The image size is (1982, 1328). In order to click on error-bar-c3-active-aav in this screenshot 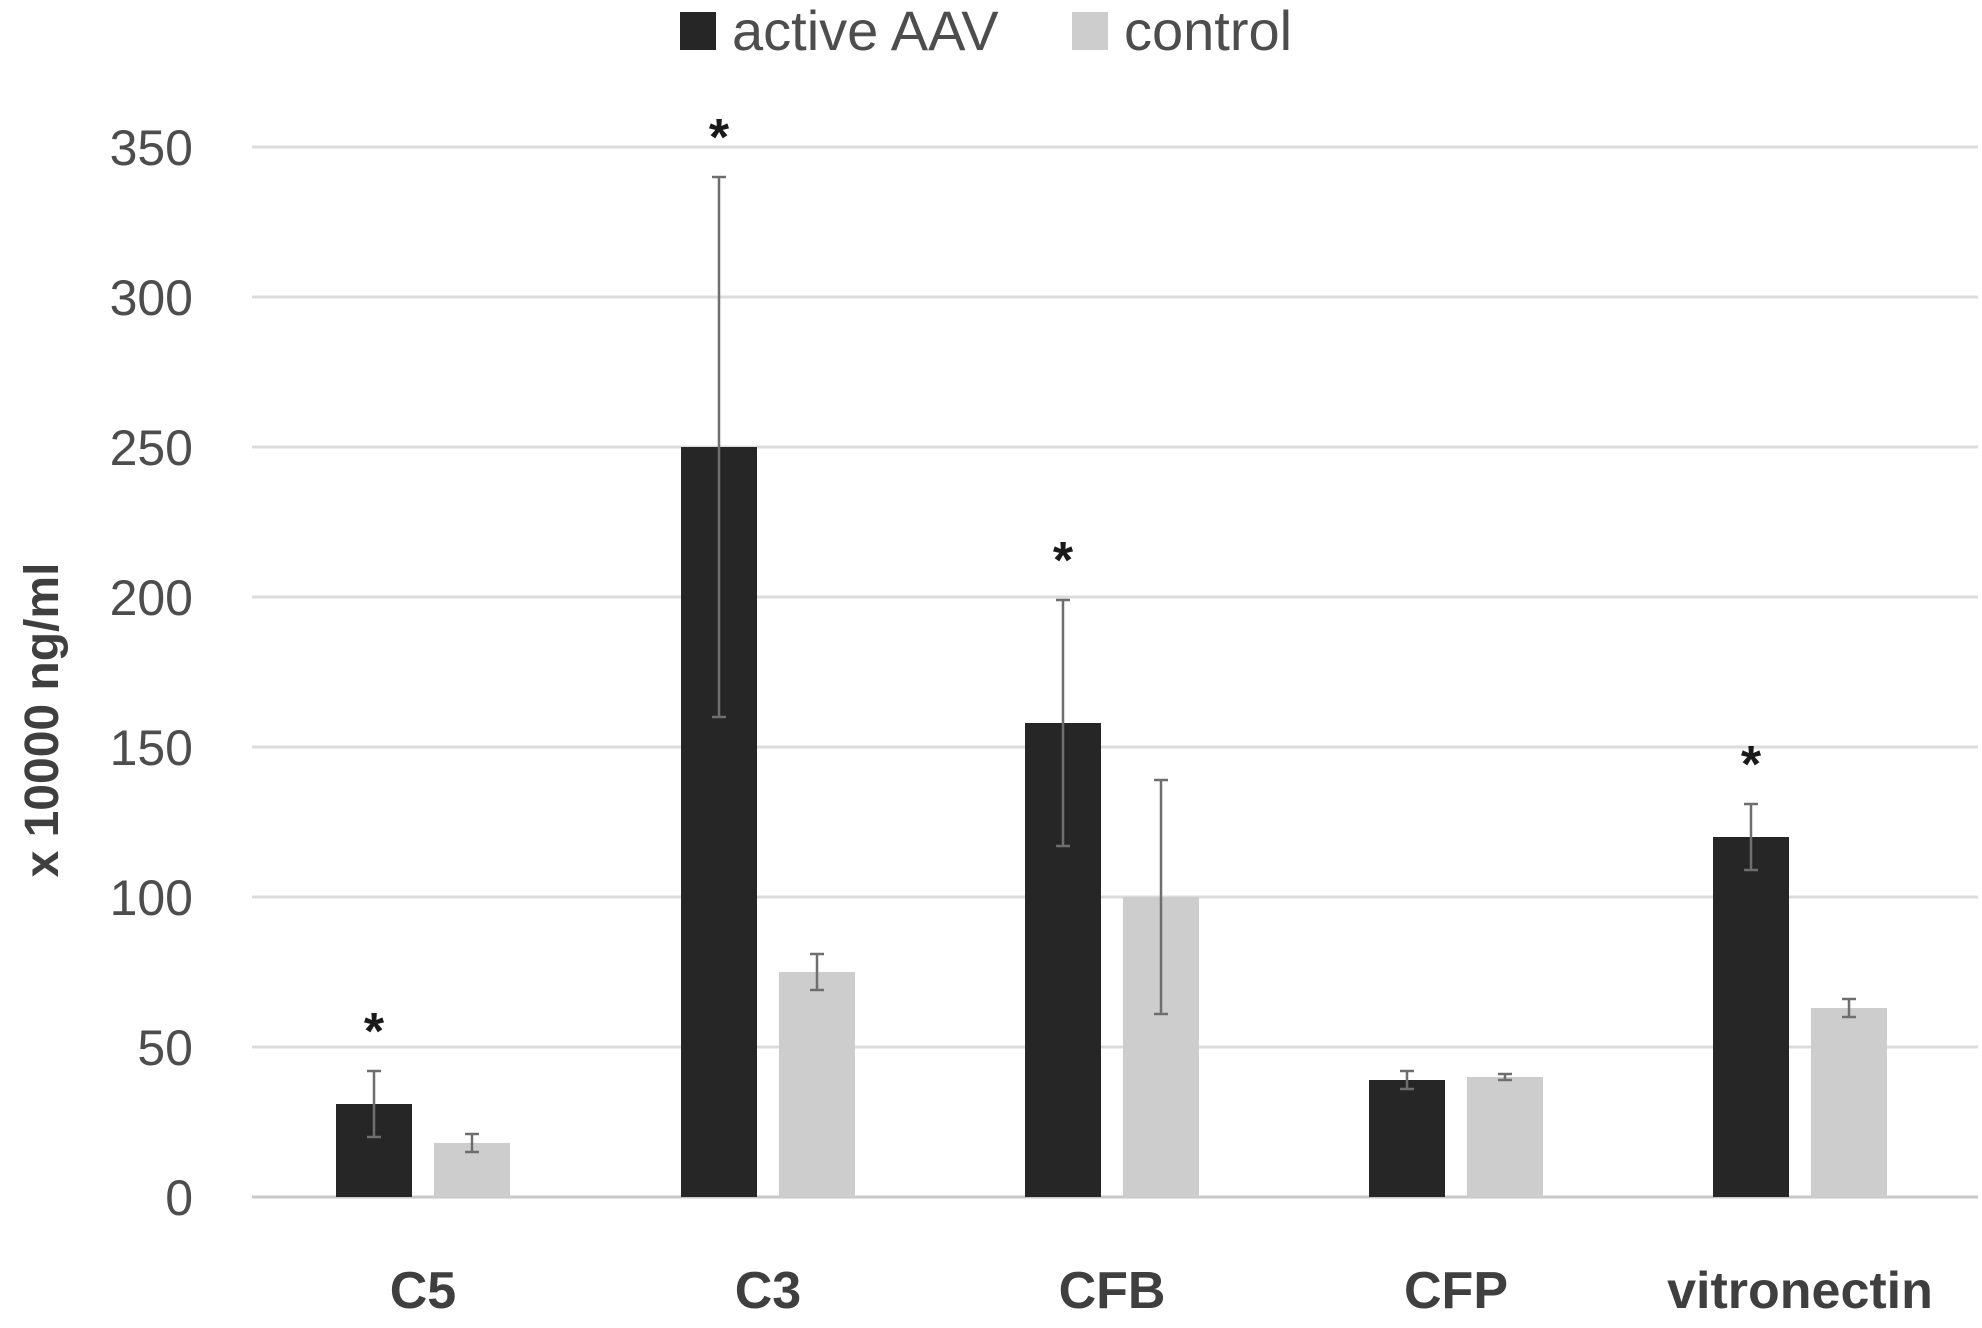, I will do `click(719, 447)`.